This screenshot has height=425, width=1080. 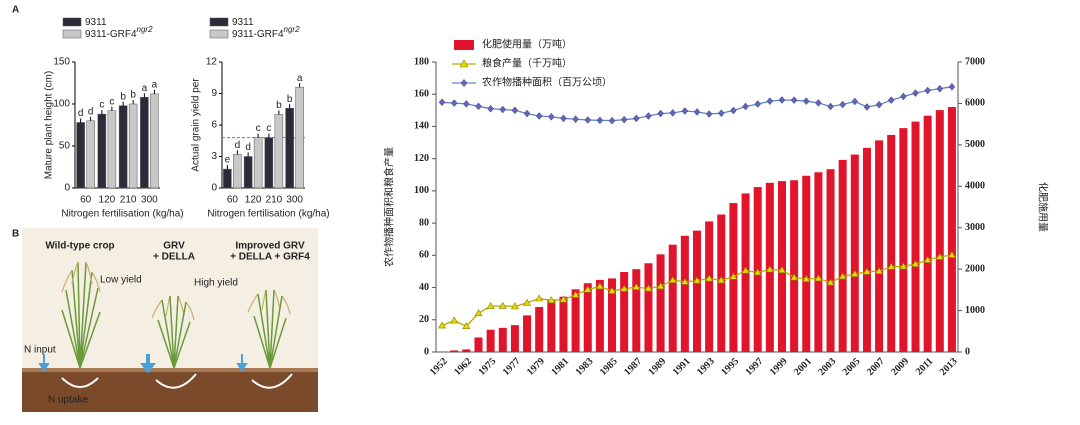 What do you see at coordinates (421, 158) in the screenshot?
I see `y-tick-label: 120` at bounding box center [421, 158].